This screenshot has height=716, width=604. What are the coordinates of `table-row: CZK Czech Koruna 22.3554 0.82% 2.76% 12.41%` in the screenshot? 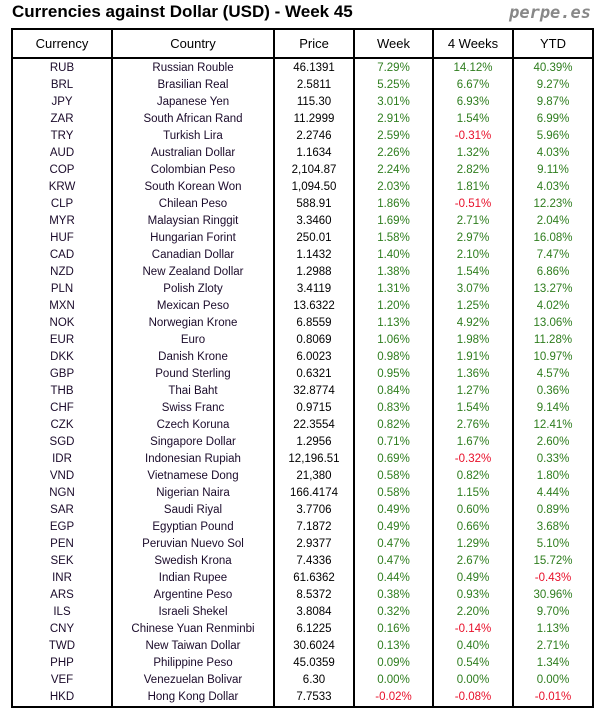 It's located at (302, 425).